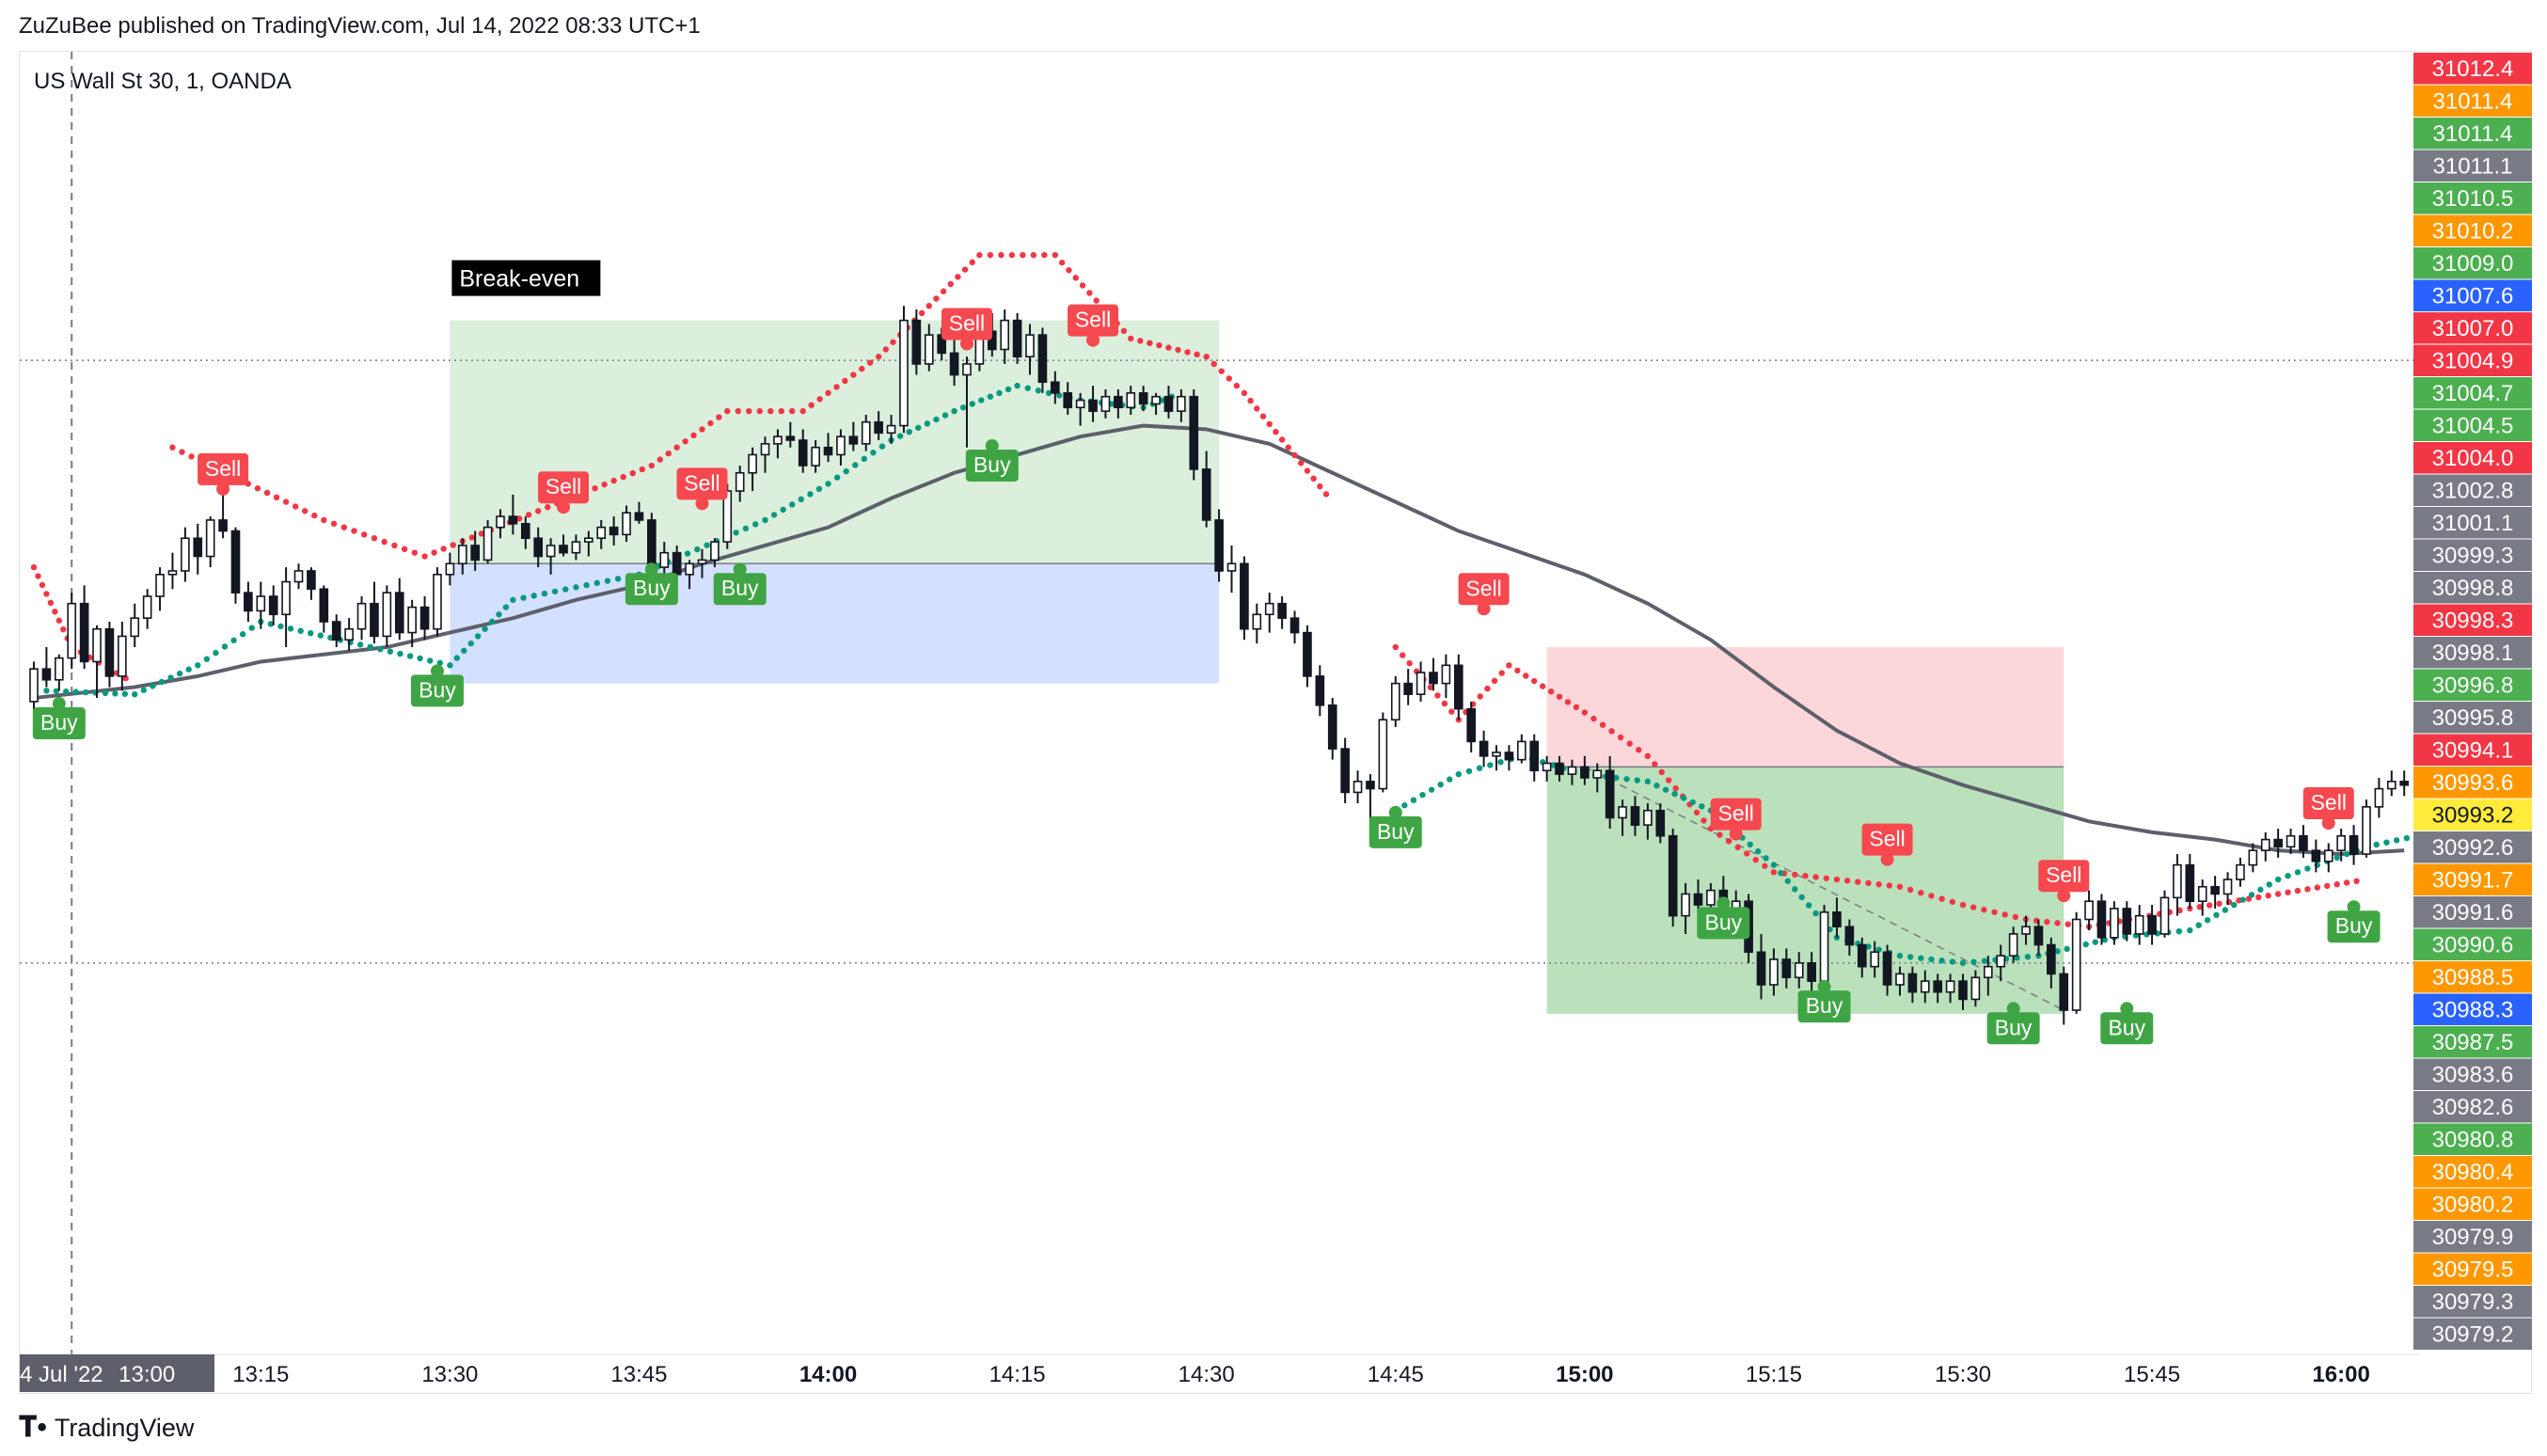 Image resolution: width=2547 pixels, height=1456 pixels. Describe the element at coordinates (2473, 198) in the screenshot. I see `price-label: 31010.5` at that location.